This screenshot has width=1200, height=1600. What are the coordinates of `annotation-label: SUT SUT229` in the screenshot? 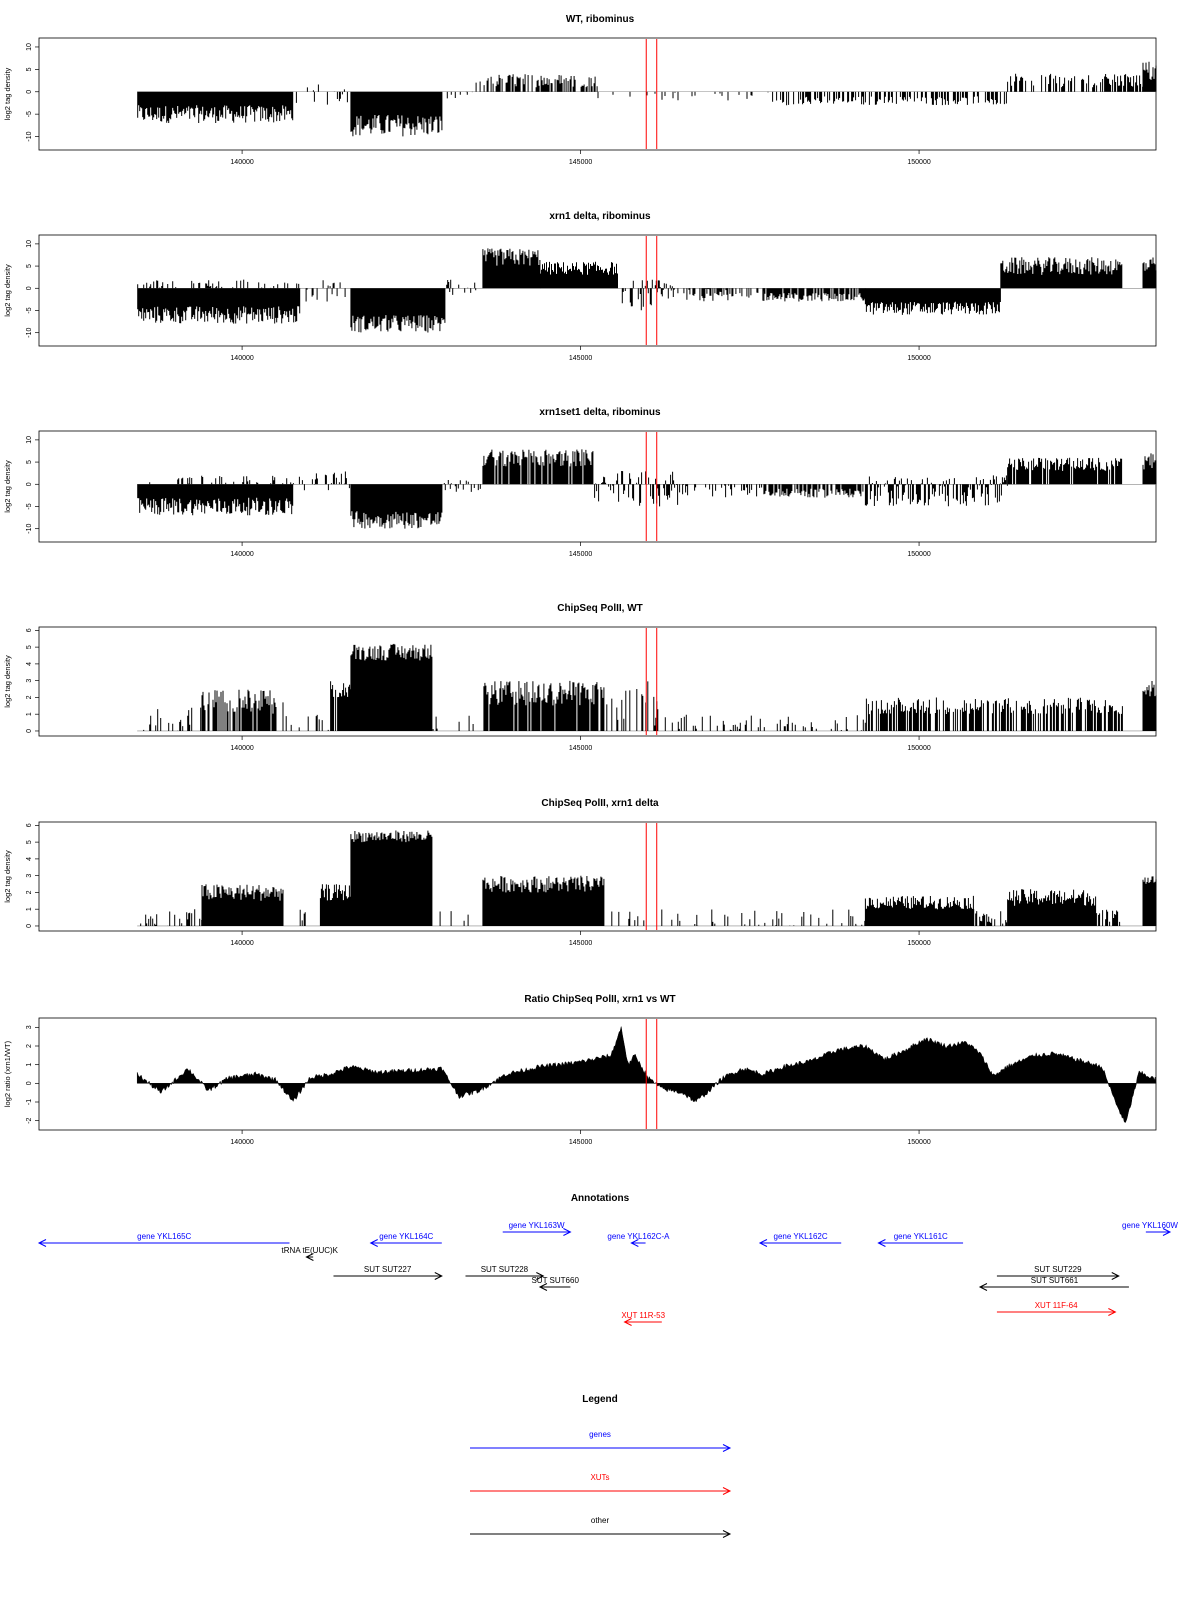 It's located at (1058, 1269).